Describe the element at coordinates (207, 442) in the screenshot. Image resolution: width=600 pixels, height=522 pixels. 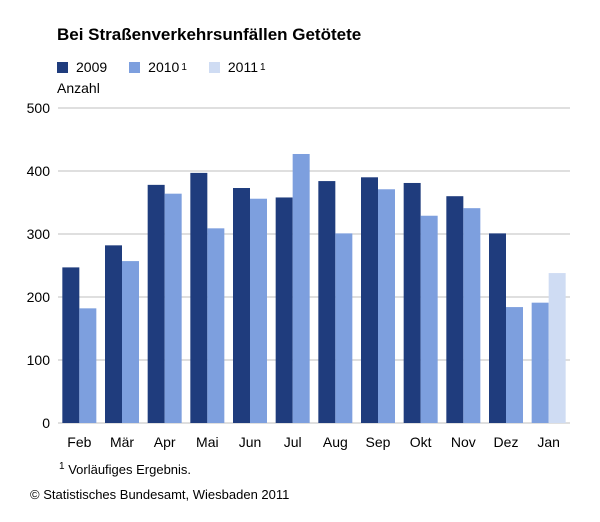
I see `x-tick-label-Mai: Mai` at that location.